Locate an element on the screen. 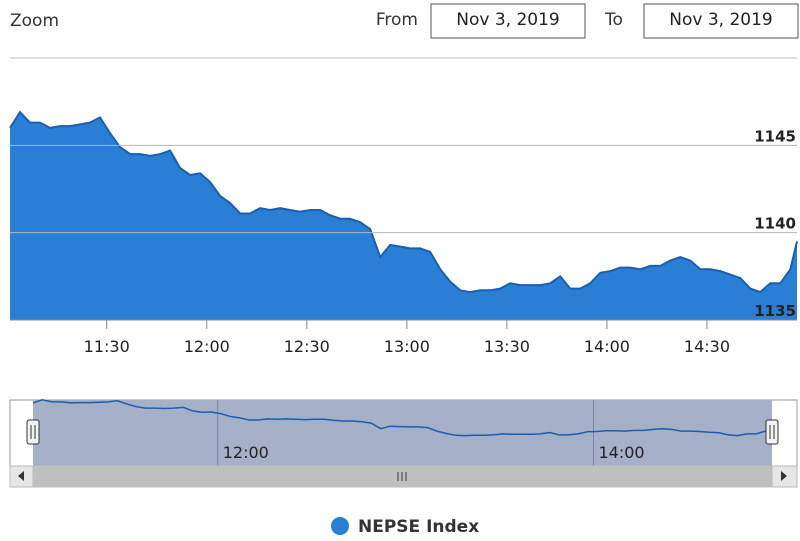 The width and height of the screenshot is (800, 541). navigator-tick-label: 12:00 is located at coordinates (246, 452).